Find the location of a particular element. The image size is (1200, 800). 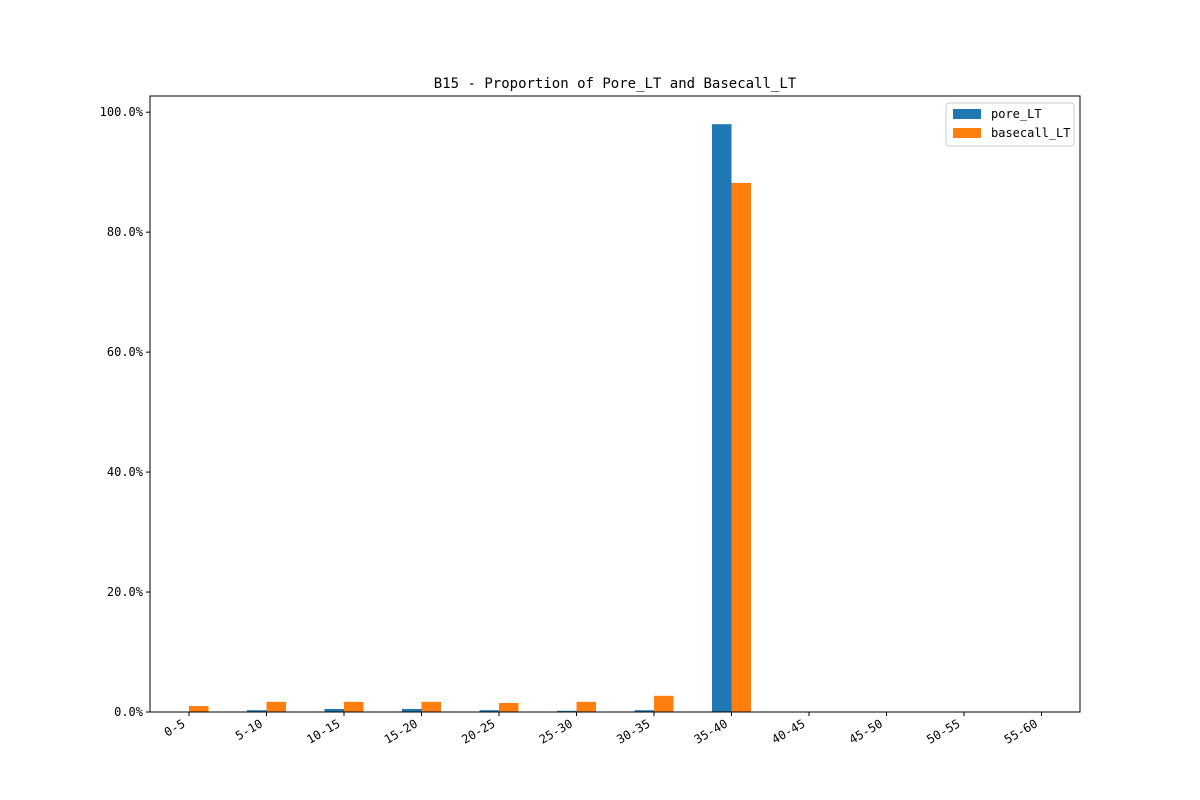

x-tick-label: 50-55 is located at coordinates (943, 731).